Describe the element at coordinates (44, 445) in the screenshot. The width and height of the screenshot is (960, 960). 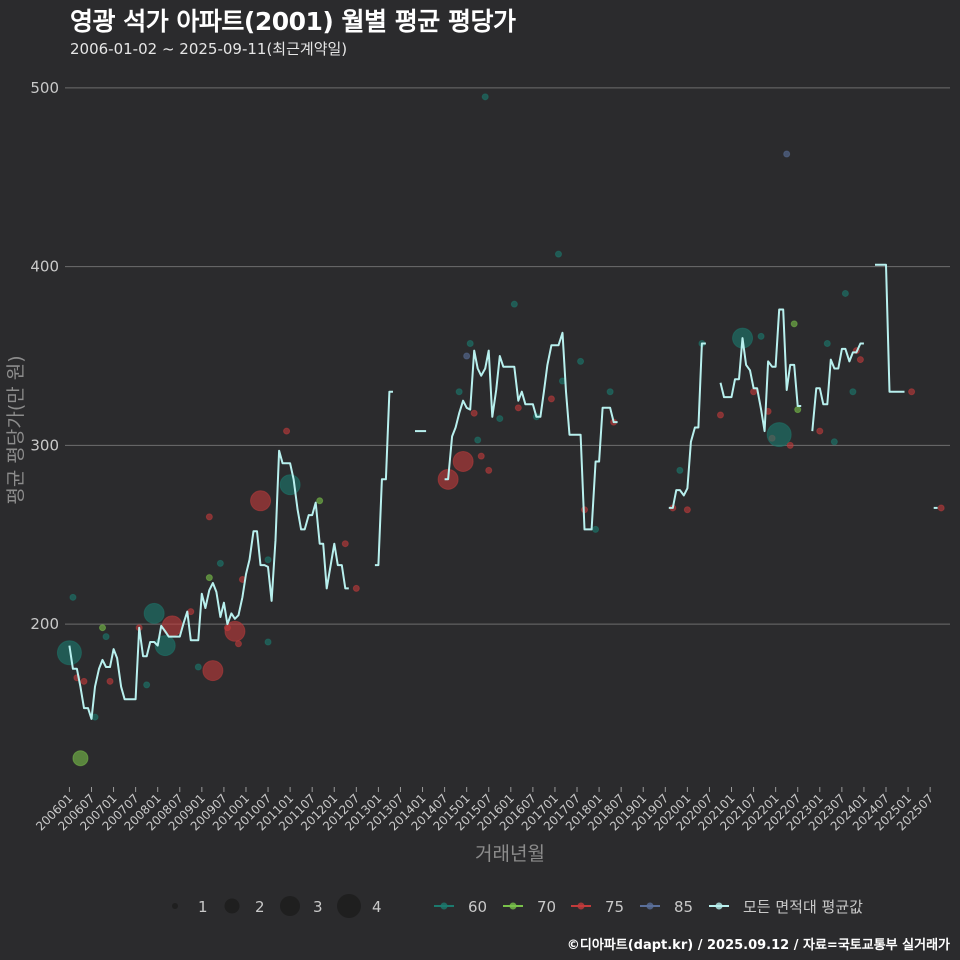
I see `y-tick-label: 300` at that location.